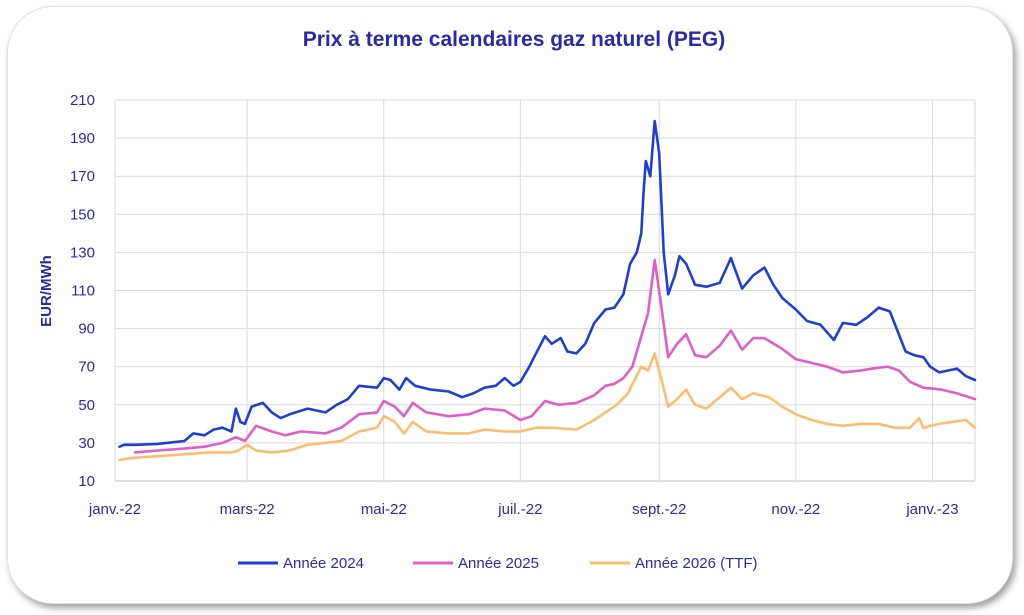 This screenshot has height=615, width=1024. I want to click on y-tick-label: 190, so click(82, 138).